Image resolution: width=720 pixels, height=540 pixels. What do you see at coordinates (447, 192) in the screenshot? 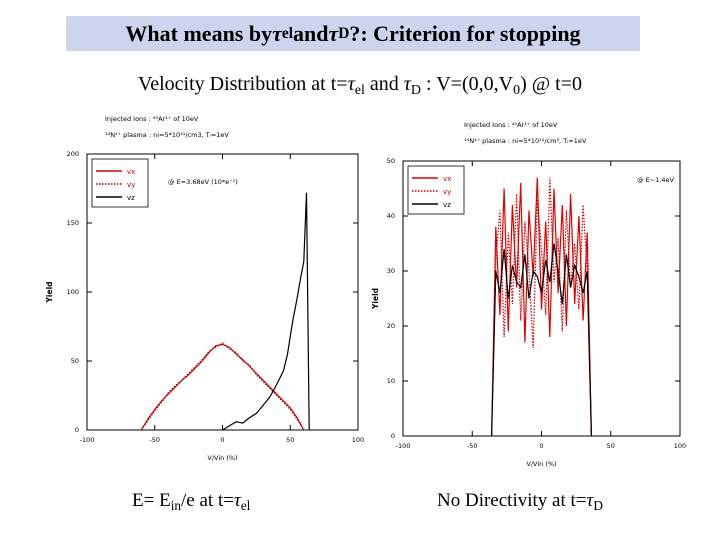
I see `right-legend-label-vy: vy` at bounding box center [447, 192].